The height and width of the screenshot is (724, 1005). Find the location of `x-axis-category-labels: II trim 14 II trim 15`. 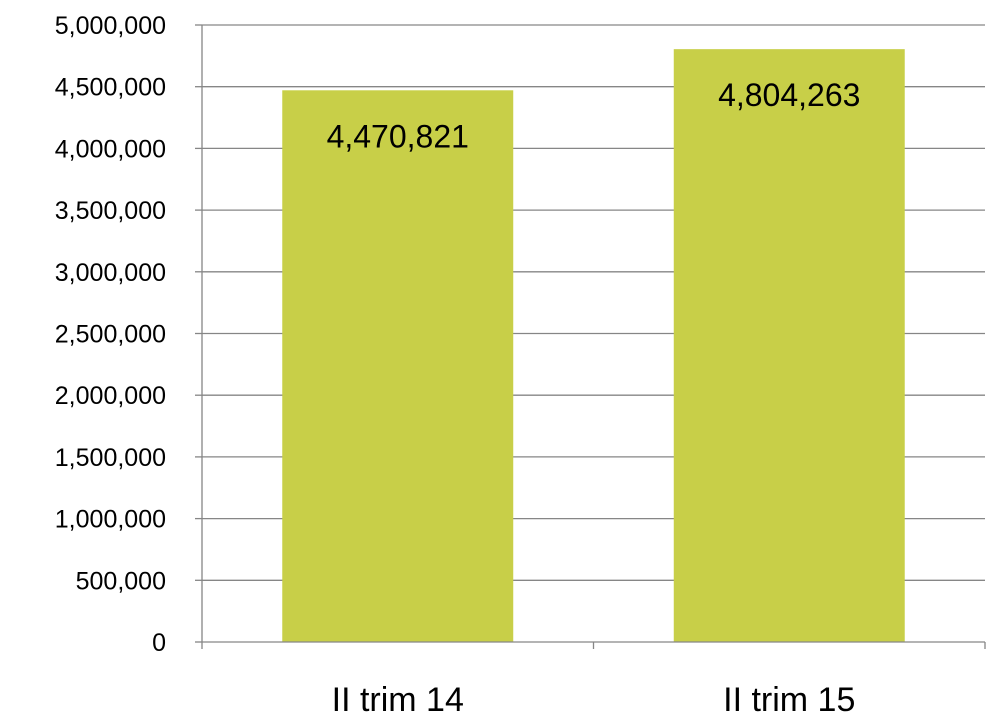

x-axis-category-labels: II trim 14 II trim 15 is located at coordinates (594, 700).